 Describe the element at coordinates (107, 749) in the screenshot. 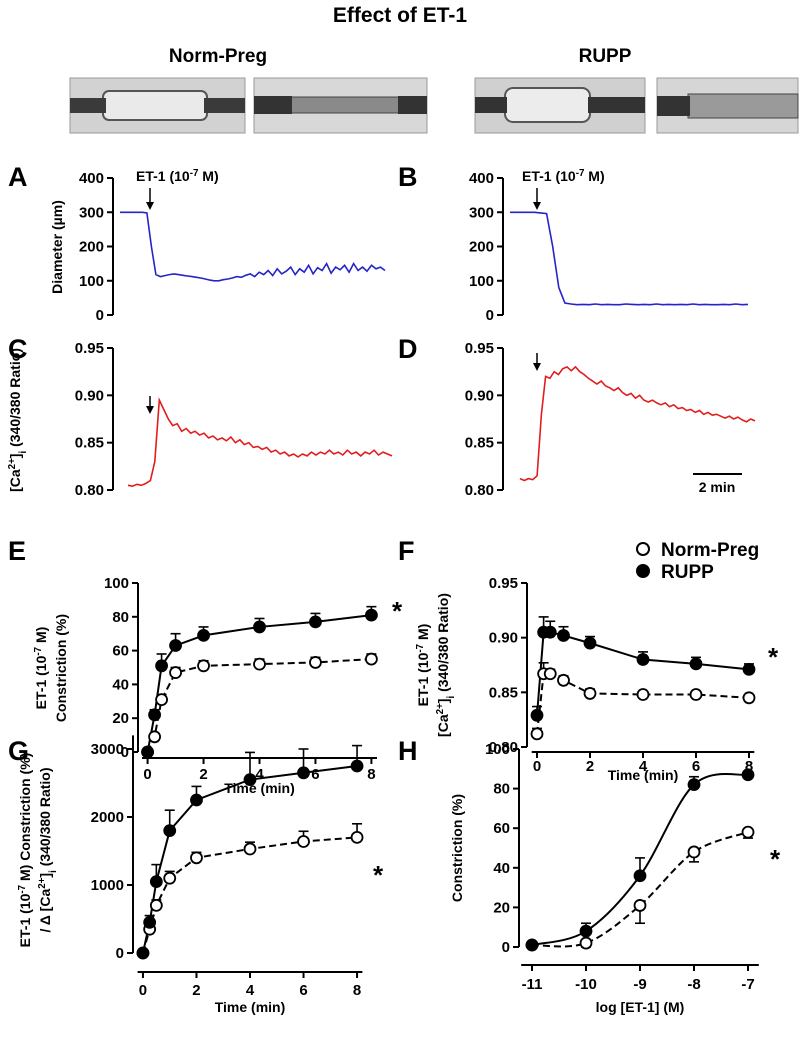

I see `y-tick-label: 3000` at that location.